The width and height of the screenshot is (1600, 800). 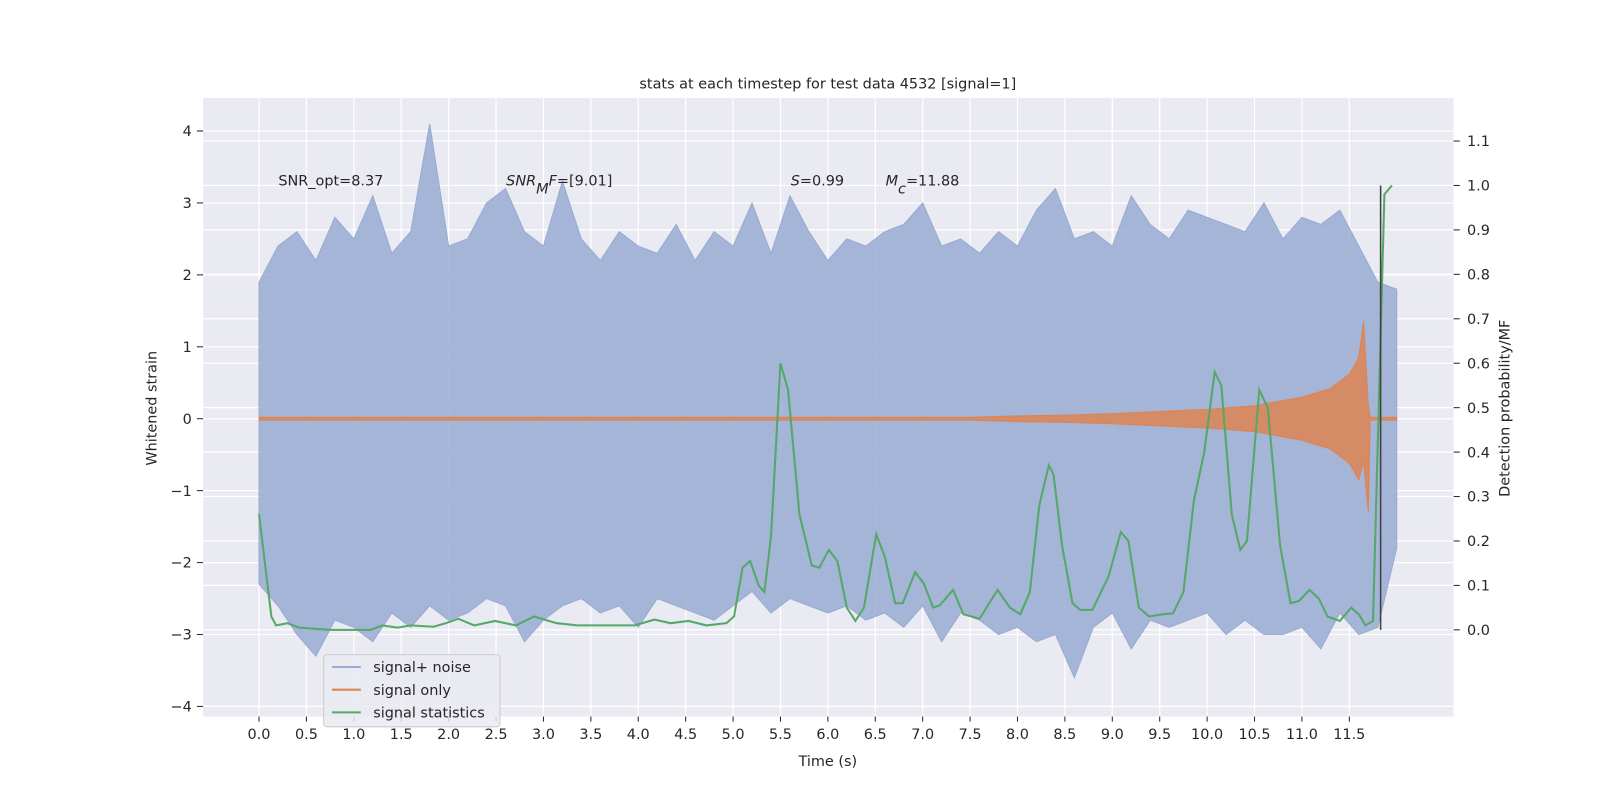 I want to click on annotation: S=0.99, so click(x=817, y=182).